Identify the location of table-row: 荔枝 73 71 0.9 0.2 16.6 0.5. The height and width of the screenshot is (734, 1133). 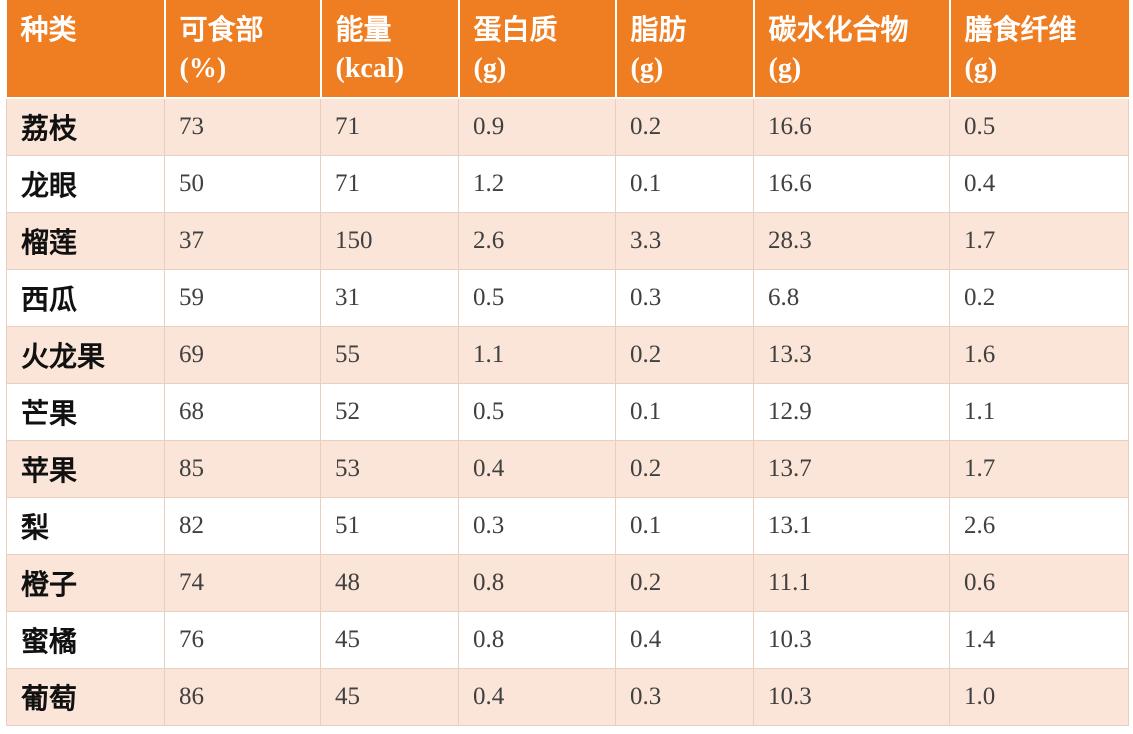
(567, 126).